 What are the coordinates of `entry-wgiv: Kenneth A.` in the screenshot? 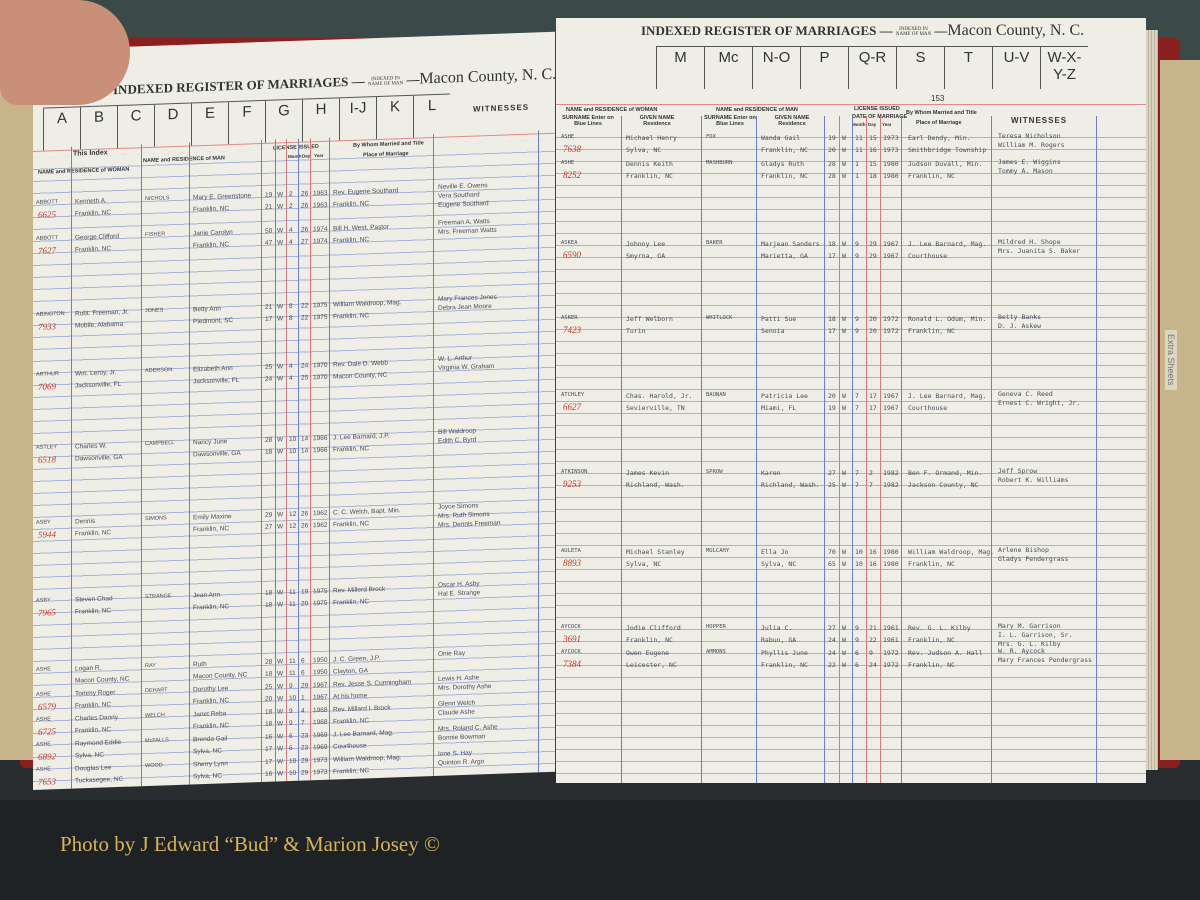 It's located at (91, 201).